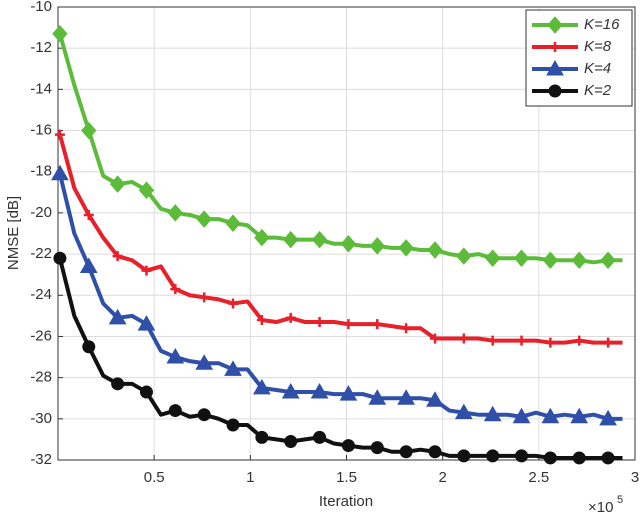 The width and height of the screenshot is (640, 520). I want to click on x-tick-label: 0.5, so click(154, 477).